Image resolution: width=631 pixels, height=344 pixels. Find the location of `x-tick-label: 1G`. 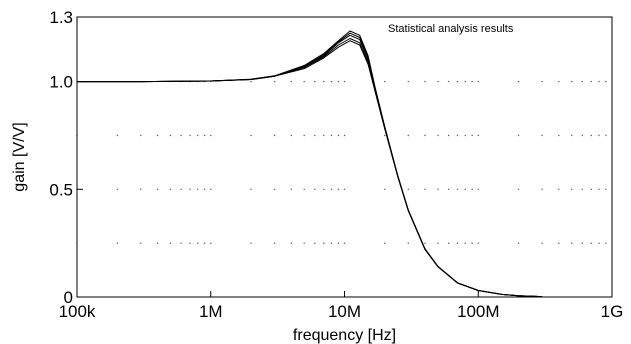

x-tick-label: 1G is located at coordinates (612, 311).